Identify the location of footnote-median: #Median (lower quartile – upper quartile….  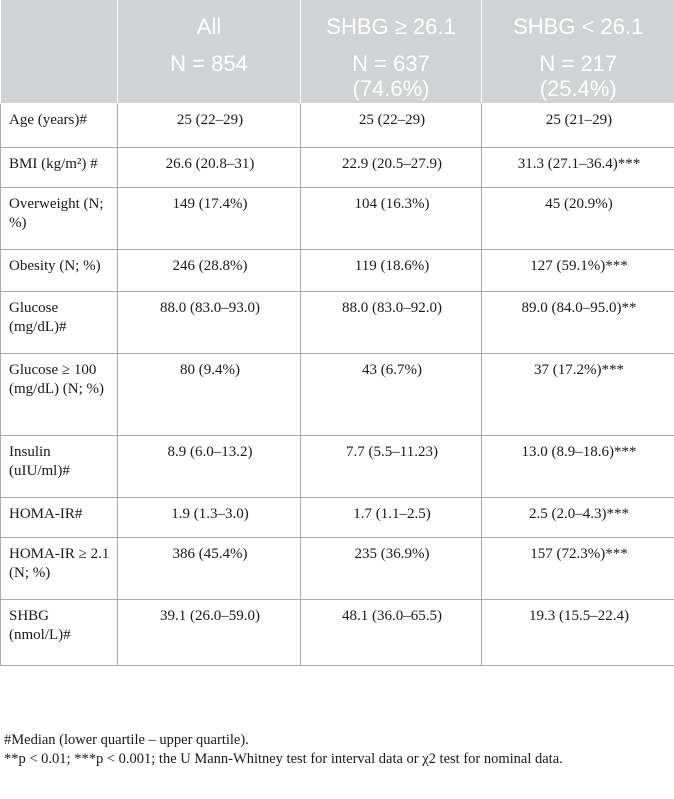
(126, 740).